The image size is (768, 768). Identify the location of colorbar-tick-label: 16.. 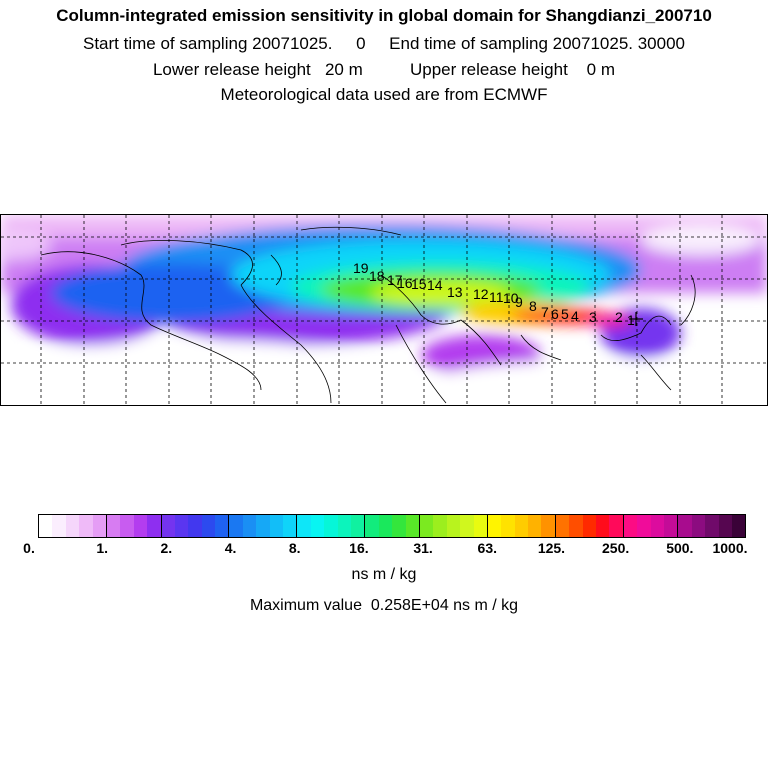
(359, 548).